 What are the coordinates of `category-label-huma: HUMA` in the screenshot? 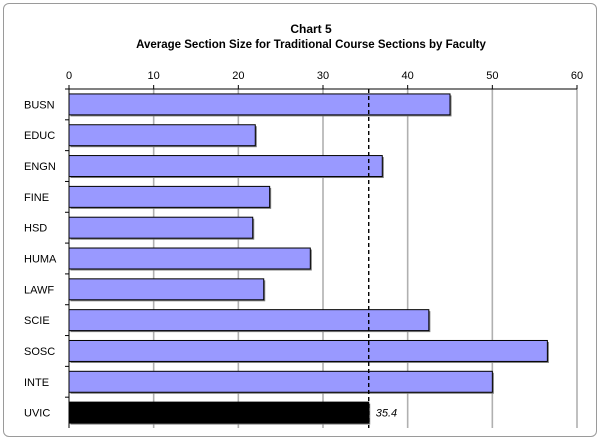 It's located at (40, 260).